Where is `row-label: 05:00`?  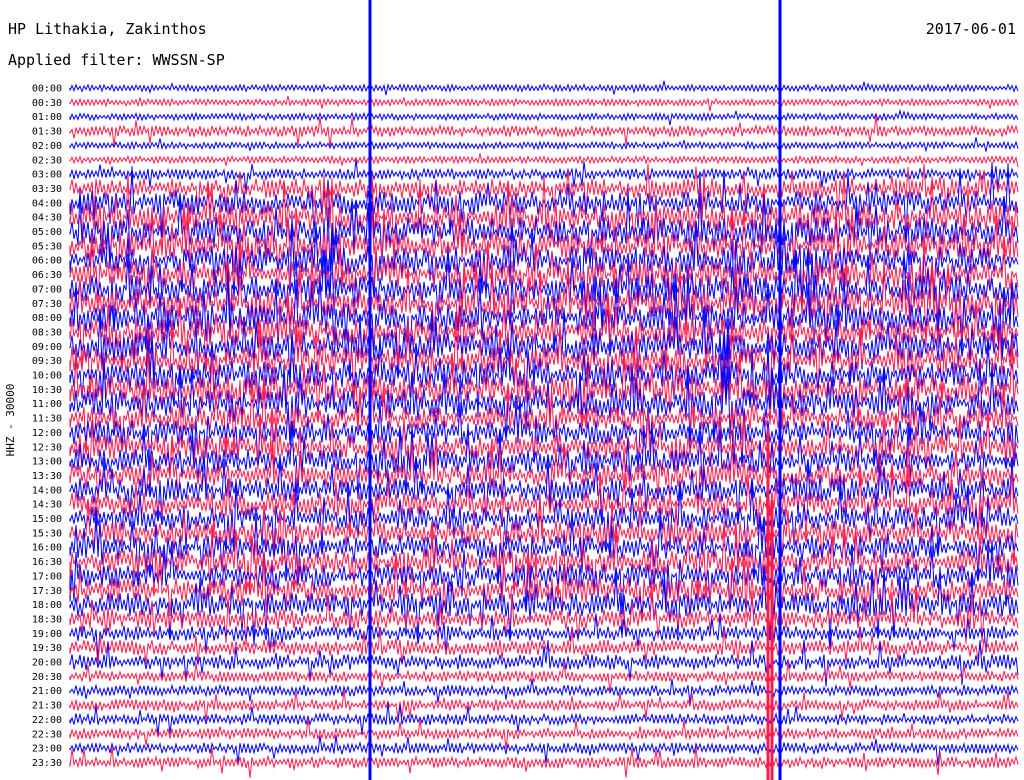
row-label: 05:00 is located at coordinates (47, 232).